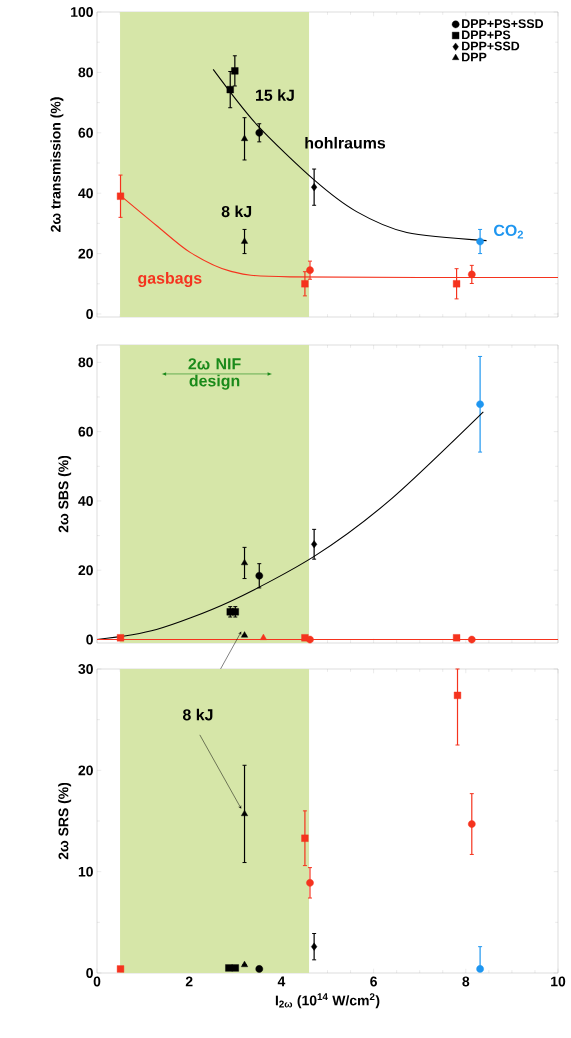 This screenshot has height=1038, width=571. Describe the element at coordinates (57, 164) in the screenshot. I see `y-axis-title: 2ω transmission (%)` at that location.